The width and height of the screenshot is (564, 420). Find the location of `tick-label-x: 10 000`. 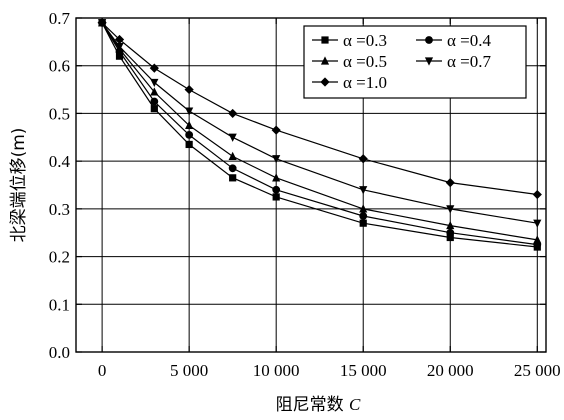

tick-label-x: 10 000 is located at coordinates (276, 370).